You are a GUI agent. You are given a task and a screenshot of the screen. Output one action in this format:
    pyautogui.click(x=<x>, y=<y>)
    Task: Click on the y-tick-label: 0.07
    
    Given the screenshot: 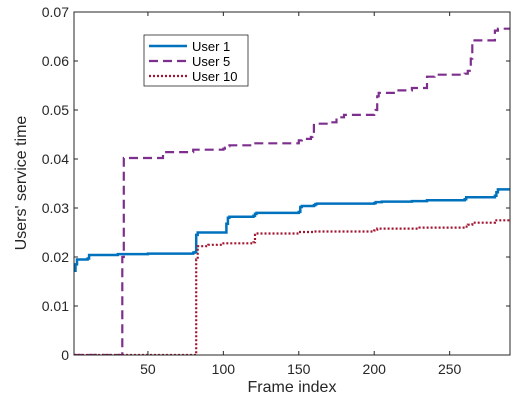 What is the action you would take?
    pyautogui.click(x=55, y=12)
    